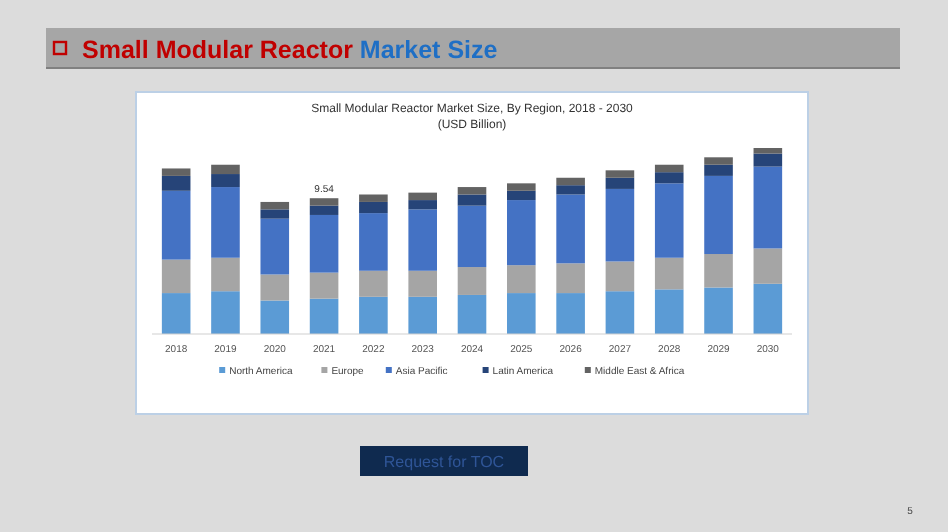 Image resolution: width=948 pixels, height=532 pixels. What do you see at coordinates (444, 461) in the screenshot?
I see `button: Request for TOC` at bounding box center [444, 461].